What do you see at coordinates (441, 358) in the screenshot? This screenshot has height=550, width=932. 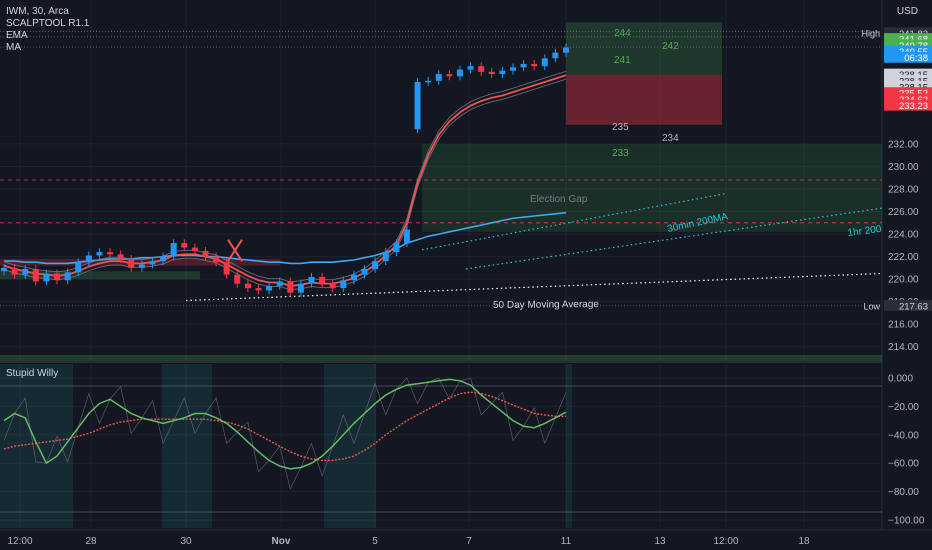 I see `bottom-zone-strip` at bounding box center [441, 358].